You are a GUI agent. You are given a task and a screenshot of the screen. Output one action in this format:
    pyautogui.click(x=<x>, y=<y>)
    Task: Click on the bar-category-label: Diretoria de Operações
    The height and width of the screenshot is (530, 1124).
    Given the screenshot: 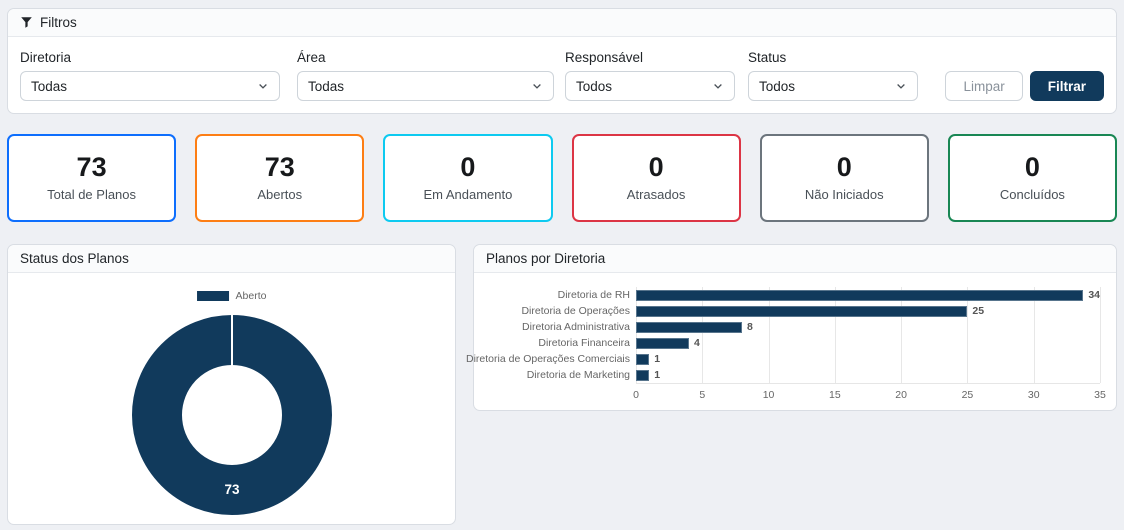 What is the action you would take?
    pyautogui.click(x=575, y=311)
    